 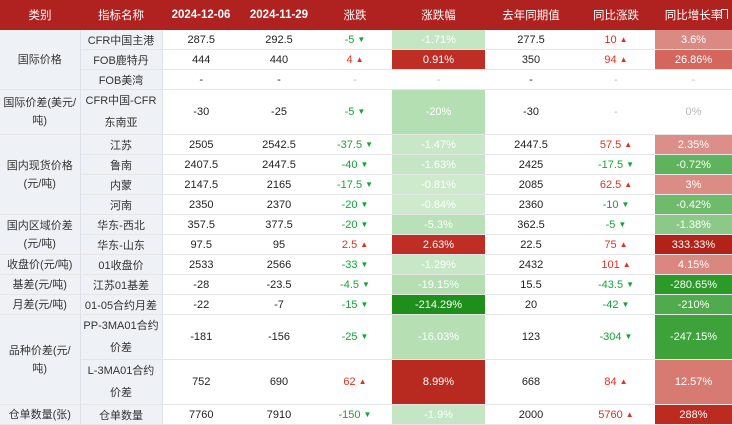 I want to click on change-value-text: -150, so click(x=349, y=414).